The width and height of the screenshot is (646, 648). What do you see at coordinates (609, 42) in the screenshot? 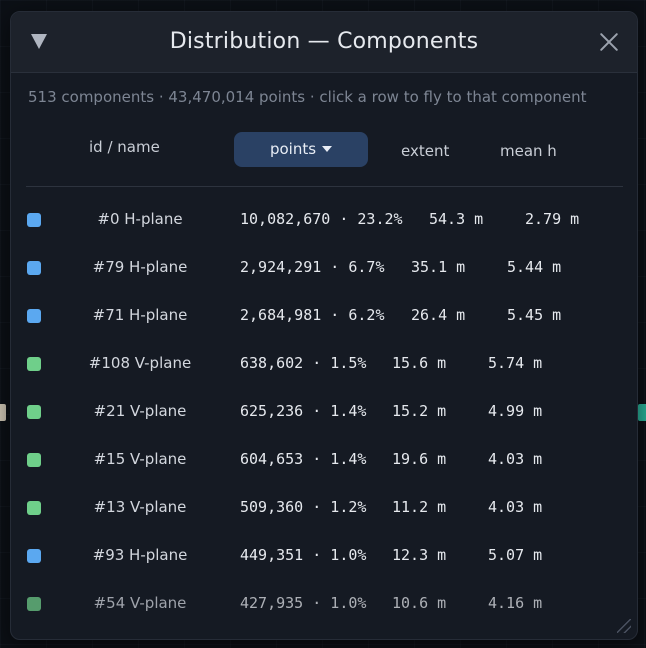
I see `close-icon` at bounding box center [609, 42].